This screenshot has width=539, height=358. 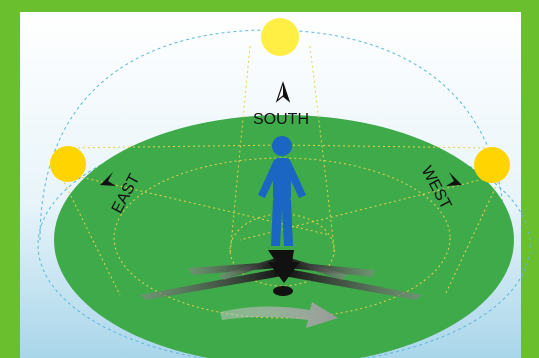 What do you see at coordinates (279, 315) in the screenshot?
I see `rotation-arrow-icon` at bounding box center [279, 315].